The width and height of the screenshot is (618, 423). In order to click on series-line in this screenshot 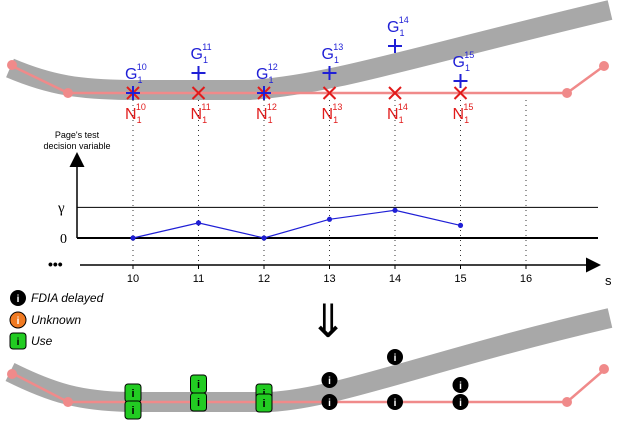, I will do `click(296, 224)`.